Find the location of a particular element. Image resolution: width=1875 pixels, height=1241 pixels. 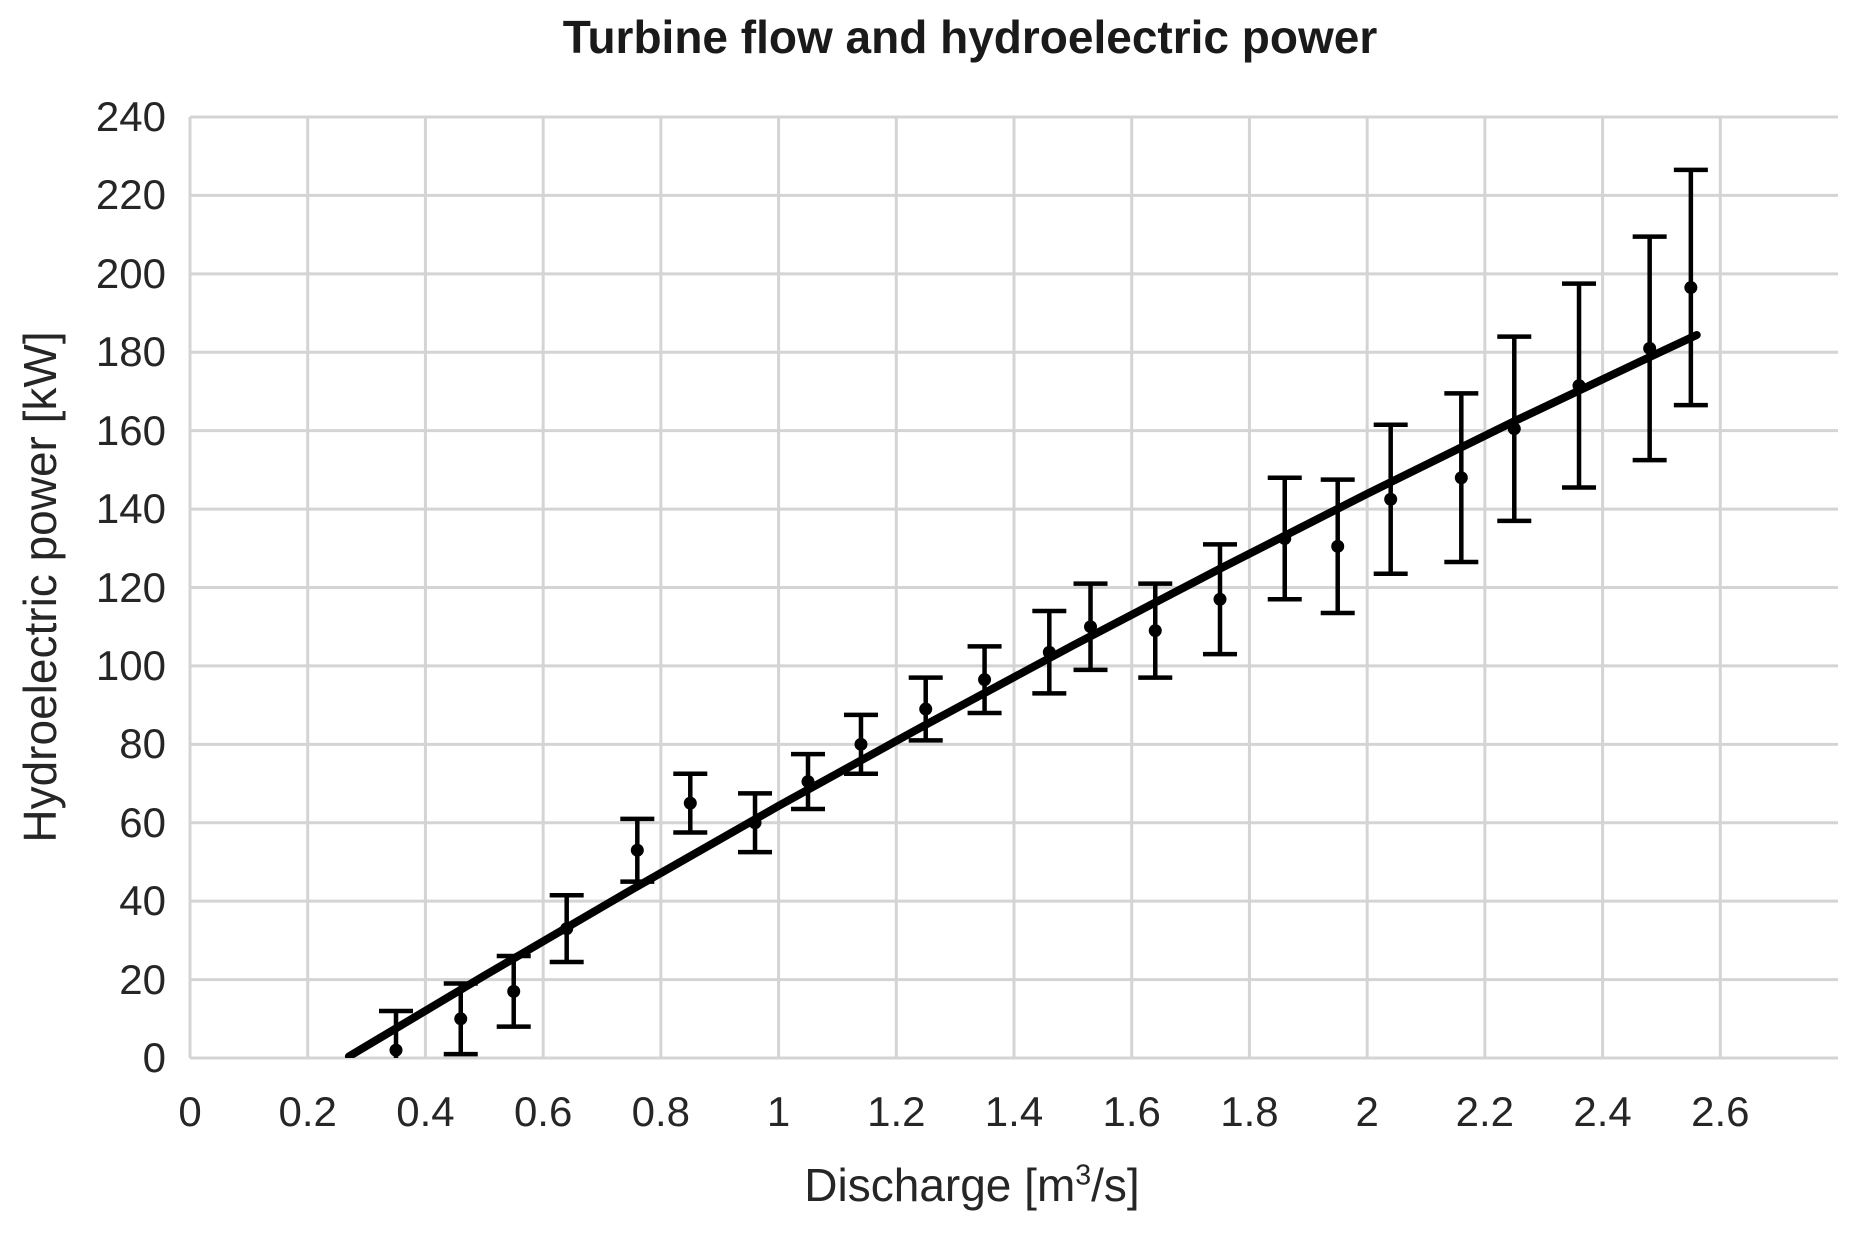

y-tick-label: 100 is located at coordinates (130, 665).